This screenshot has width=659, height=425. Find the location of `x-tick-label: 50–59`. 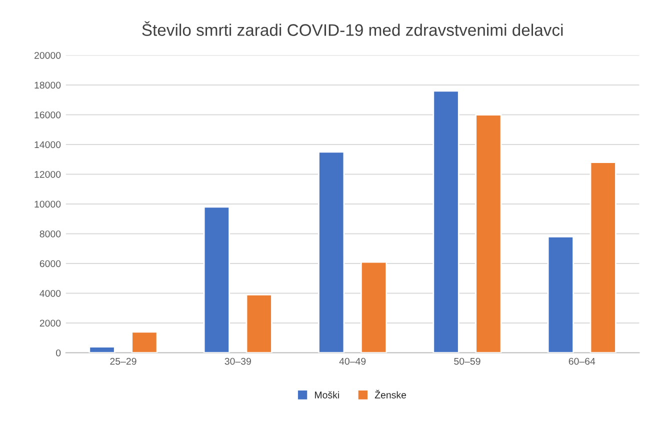

x-tick-label: 50–59 is located at coordinates (467, 361).